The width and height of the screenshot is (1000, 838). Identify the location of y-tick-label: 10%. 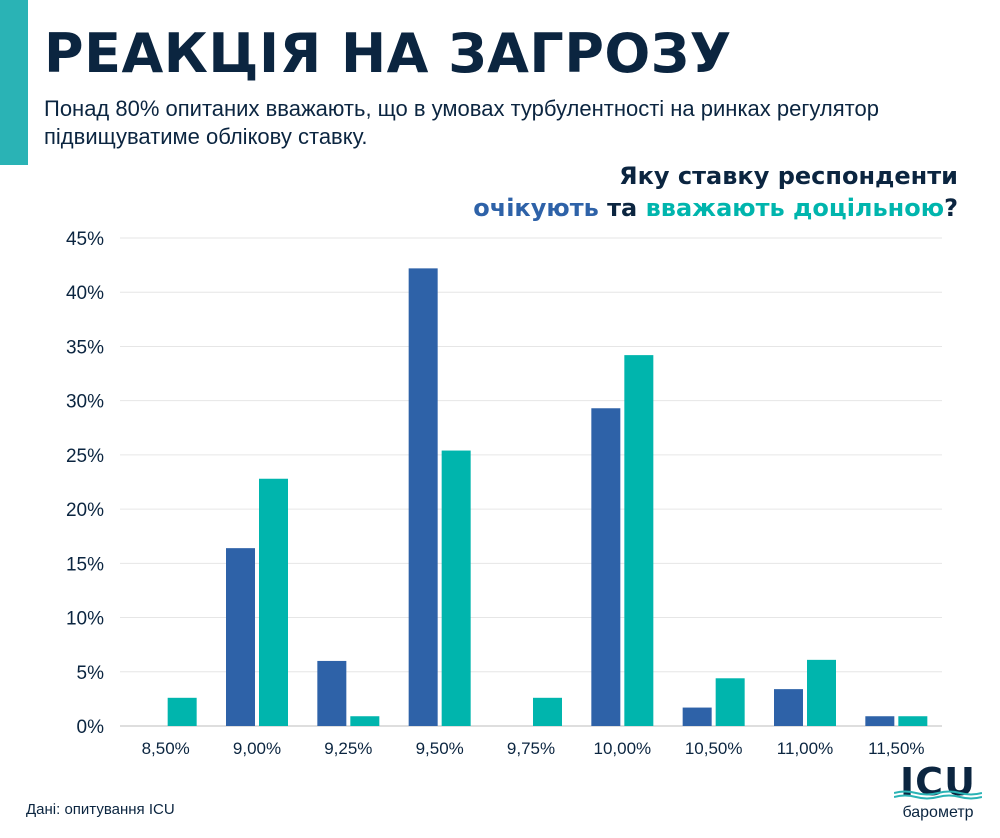
(85, 619).